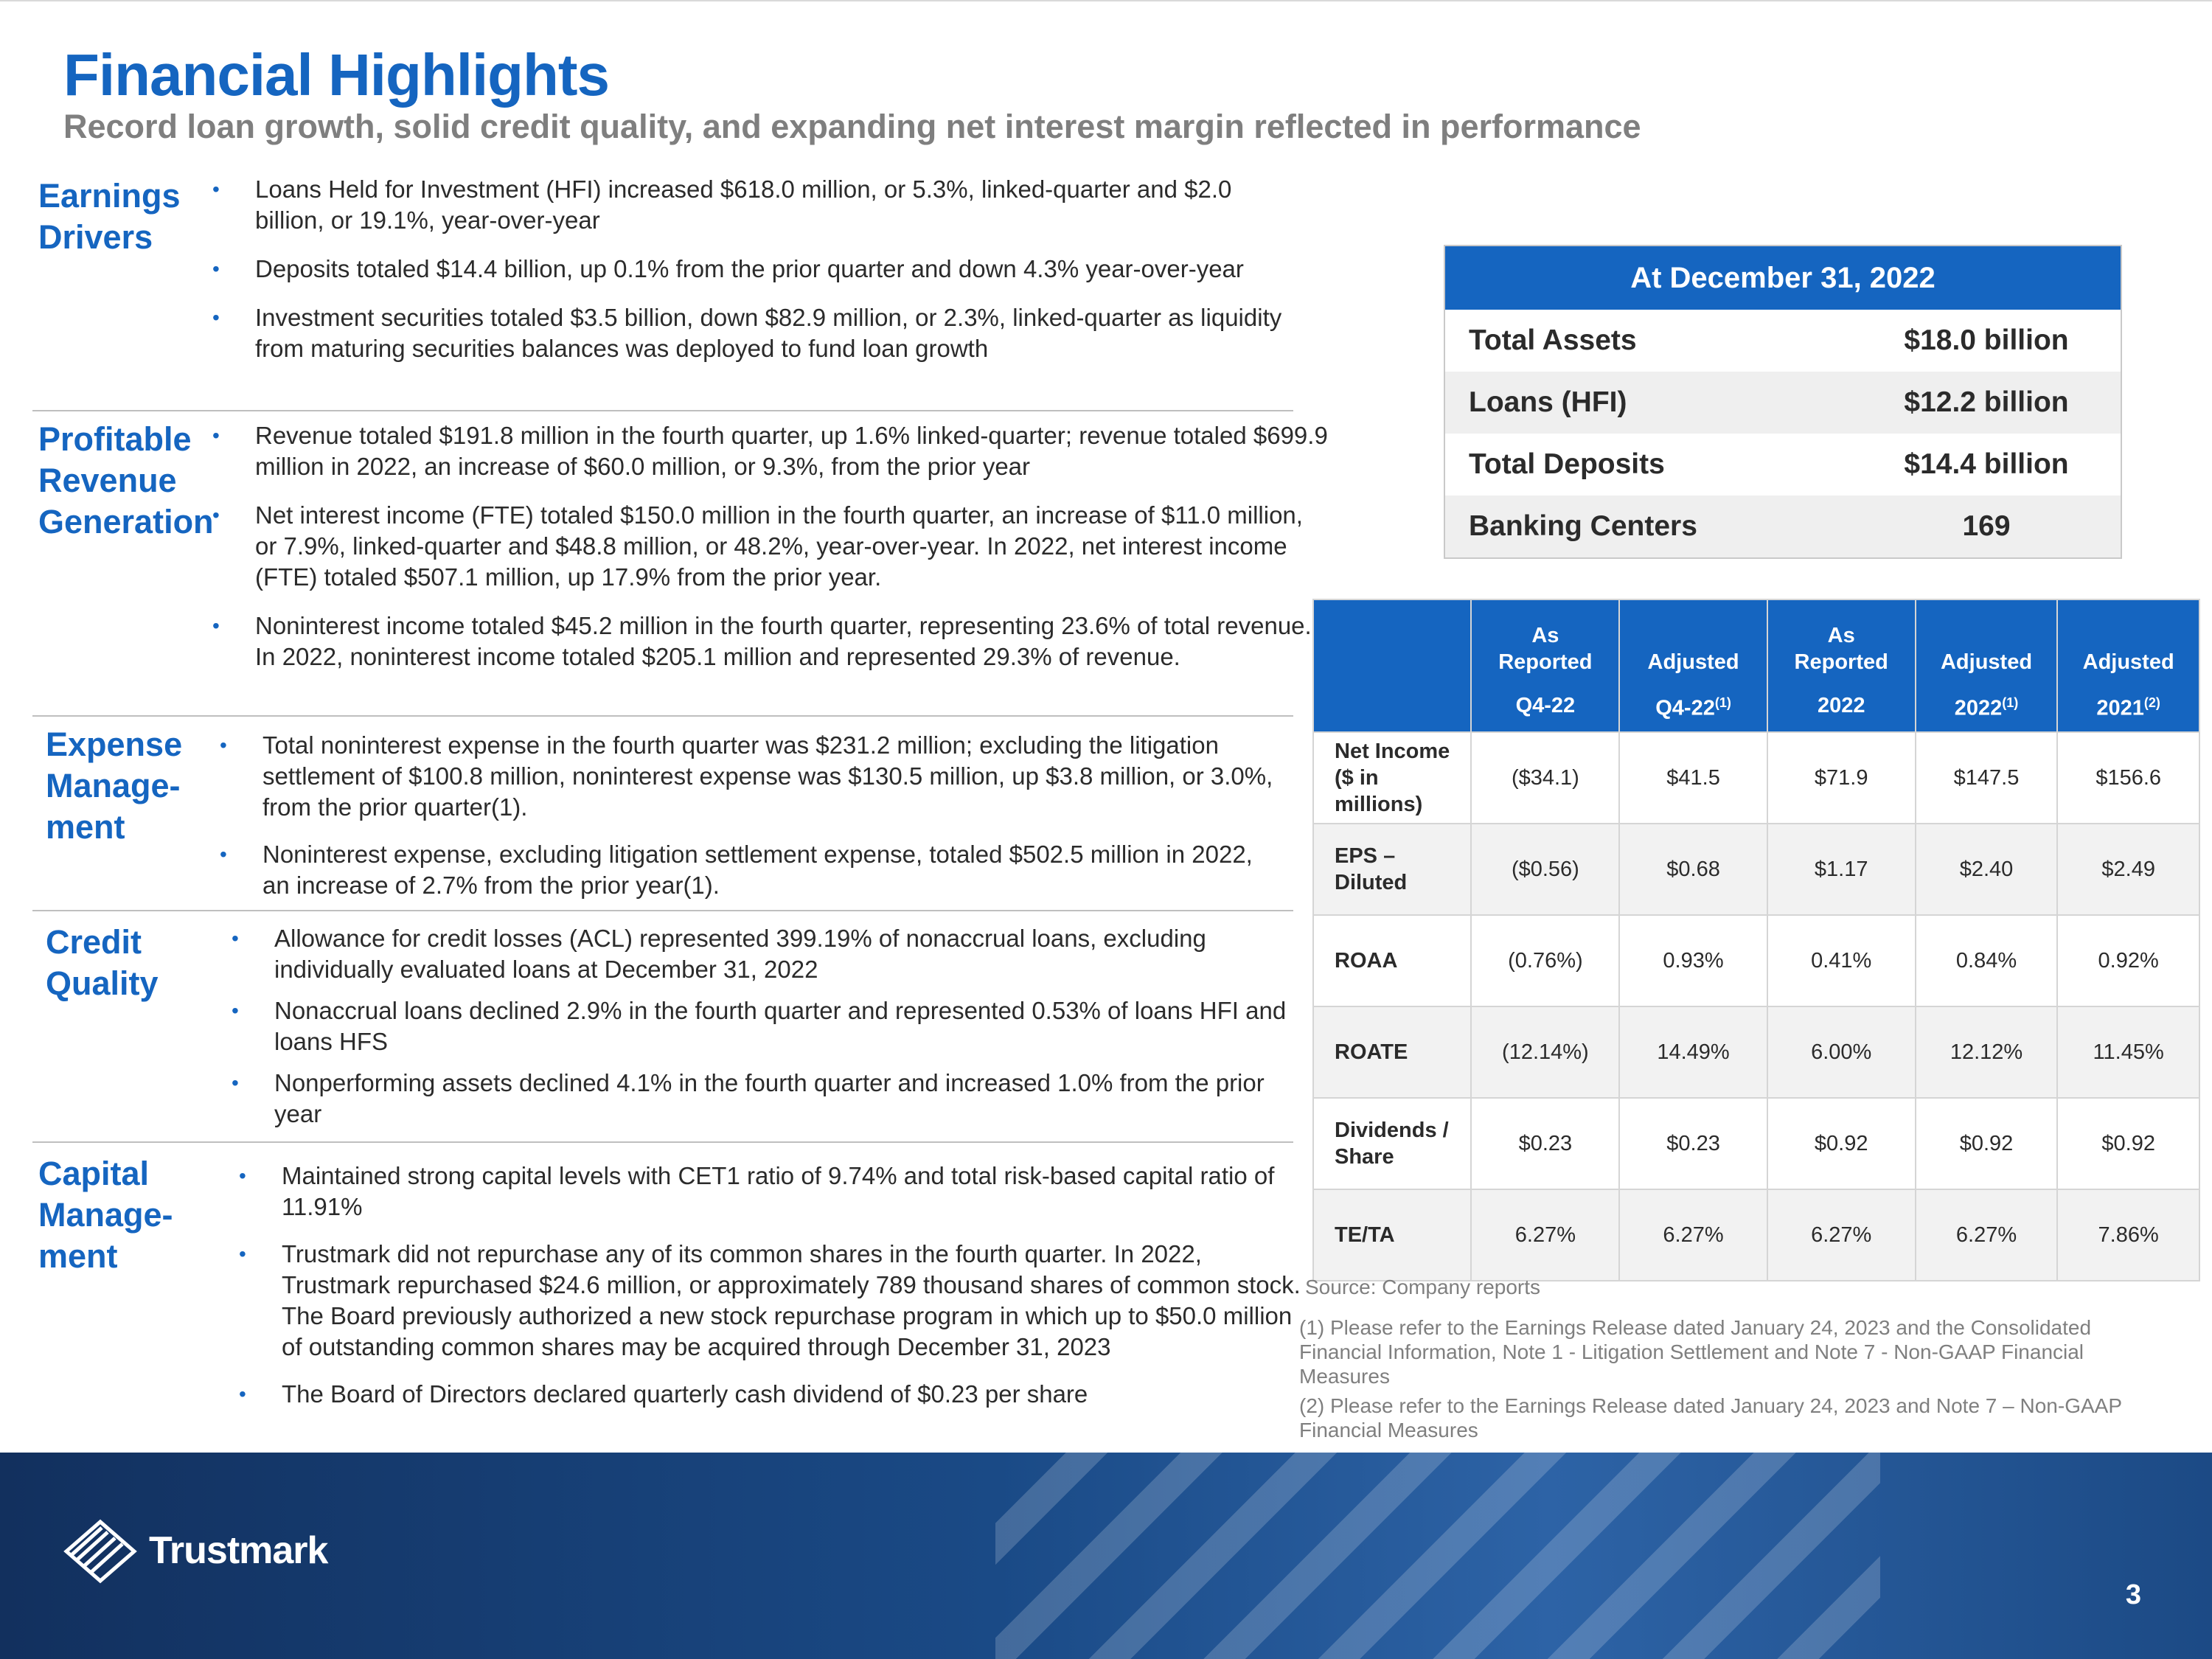  Describe the element at coordinates (1392, 1235) in the screenshot. I see `row-label: TE/TA` at that location.